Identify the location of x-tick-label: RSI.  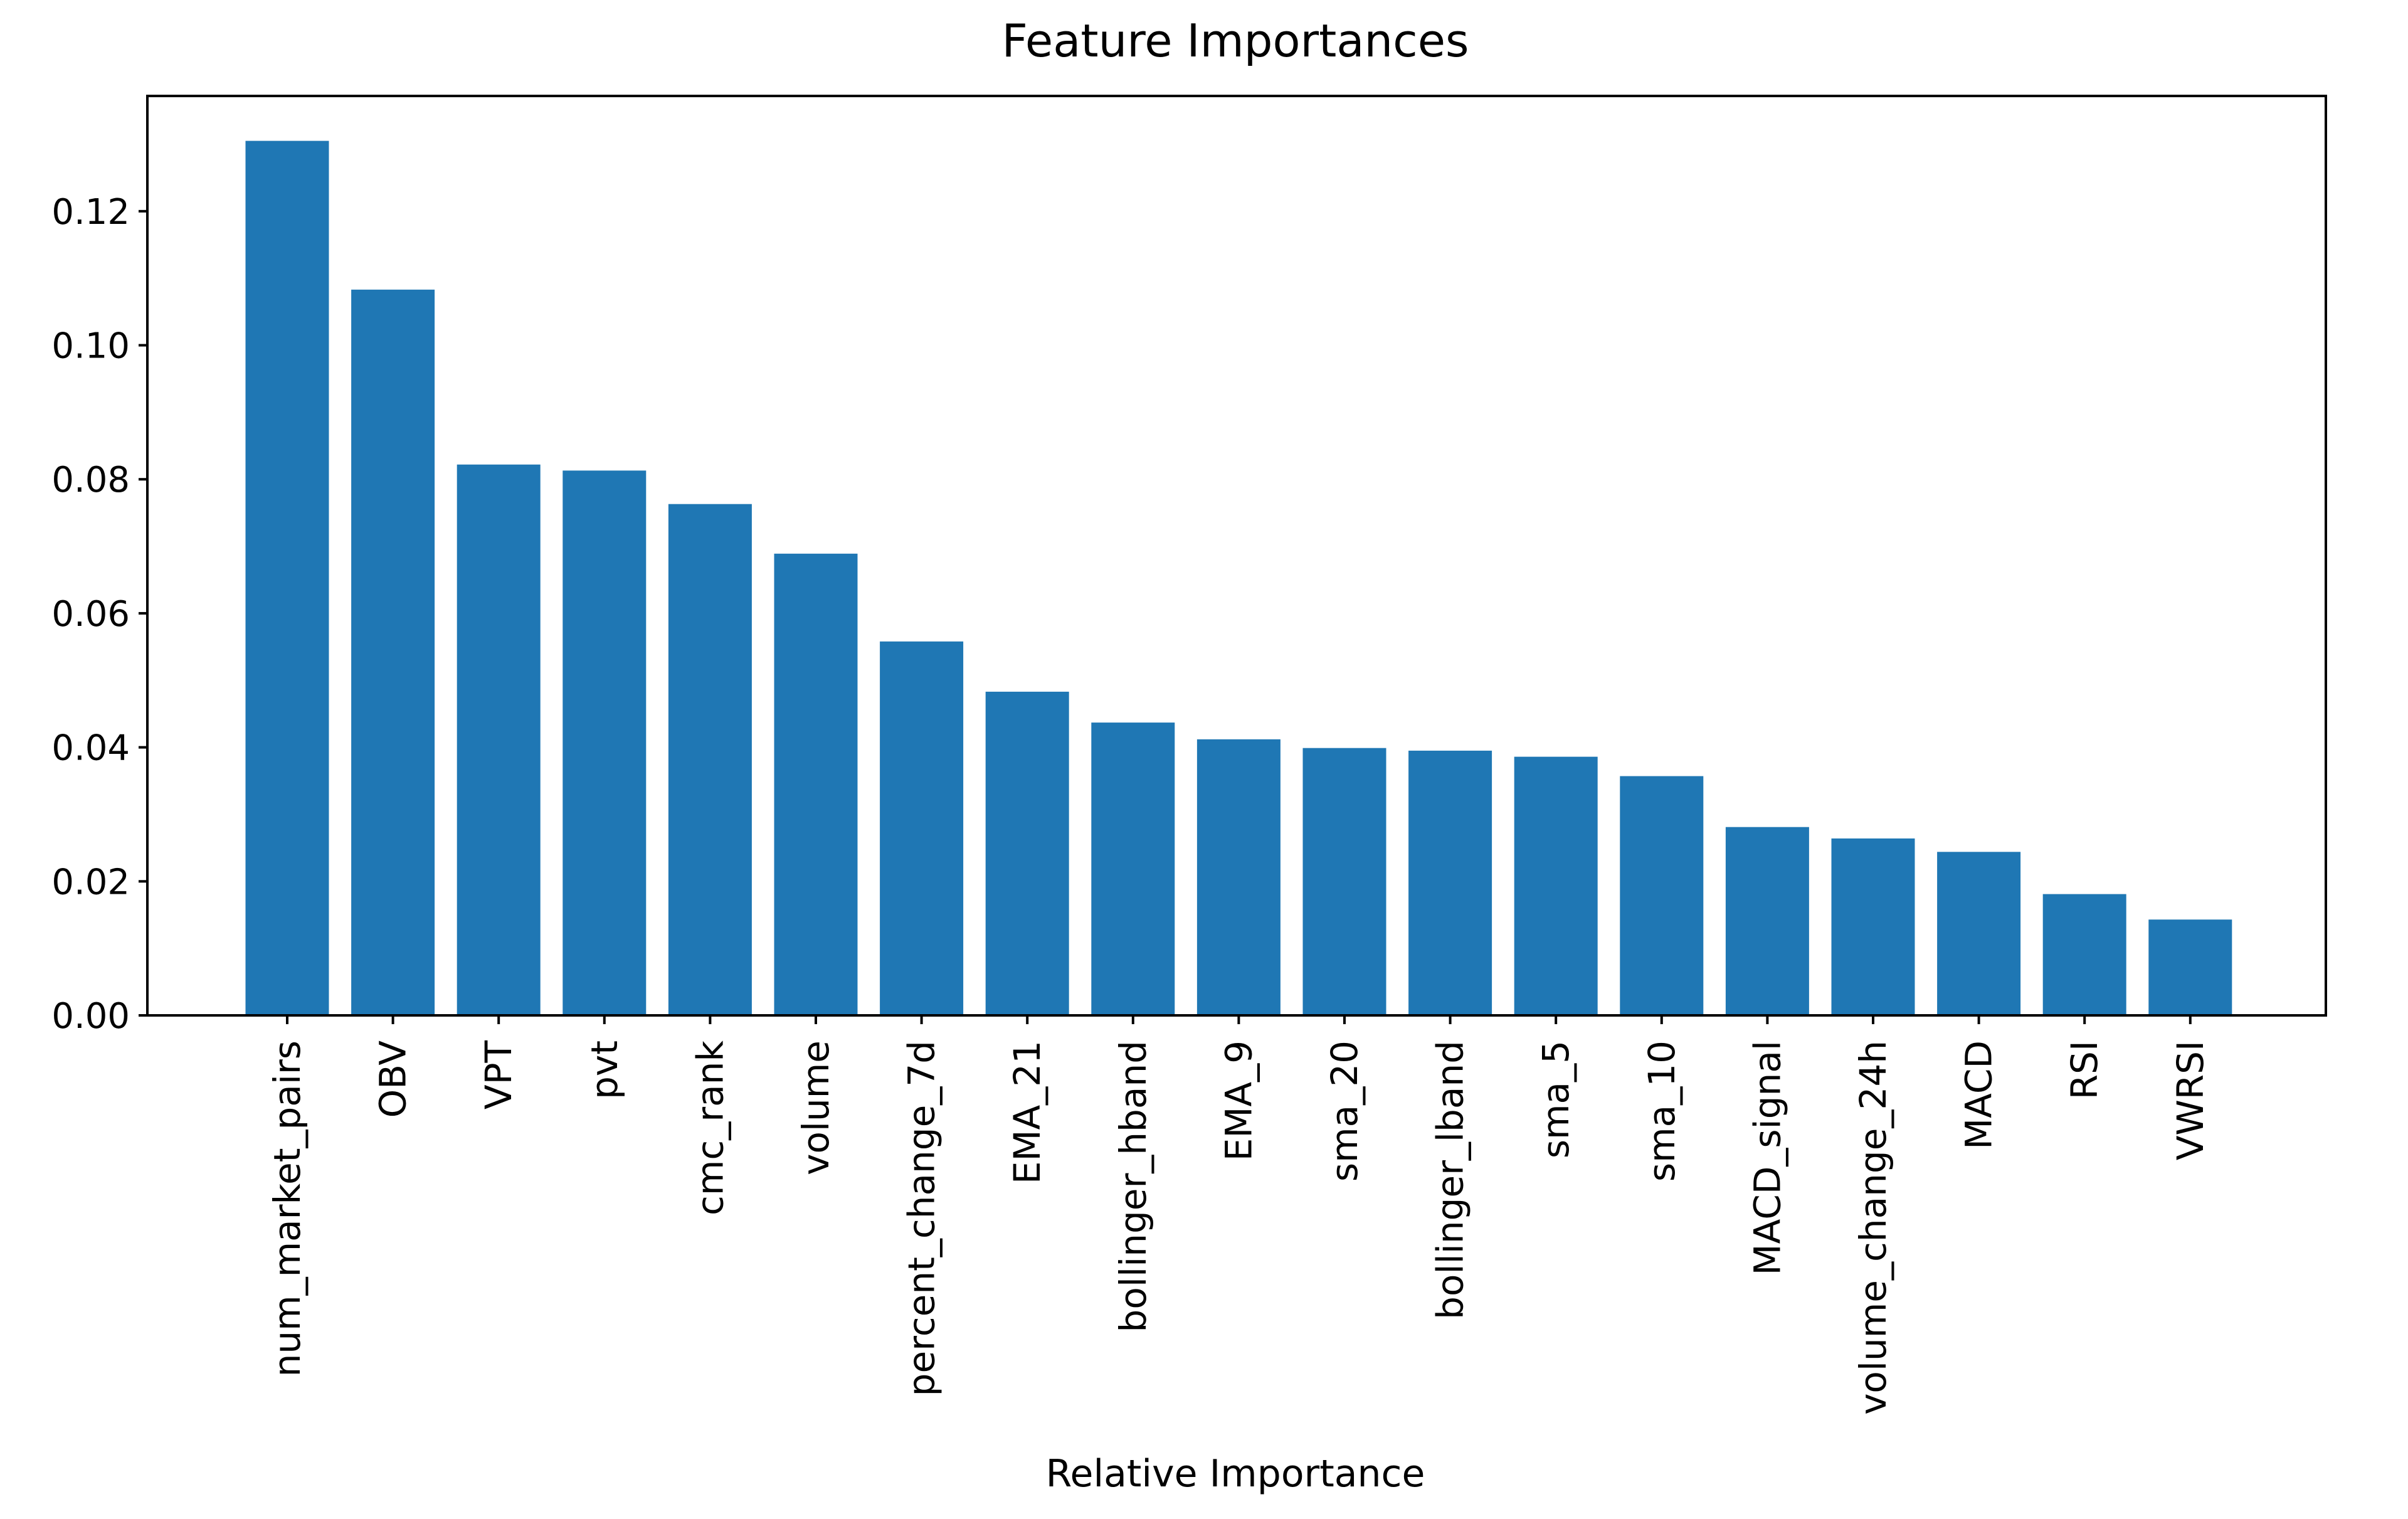
(2084, 1069).